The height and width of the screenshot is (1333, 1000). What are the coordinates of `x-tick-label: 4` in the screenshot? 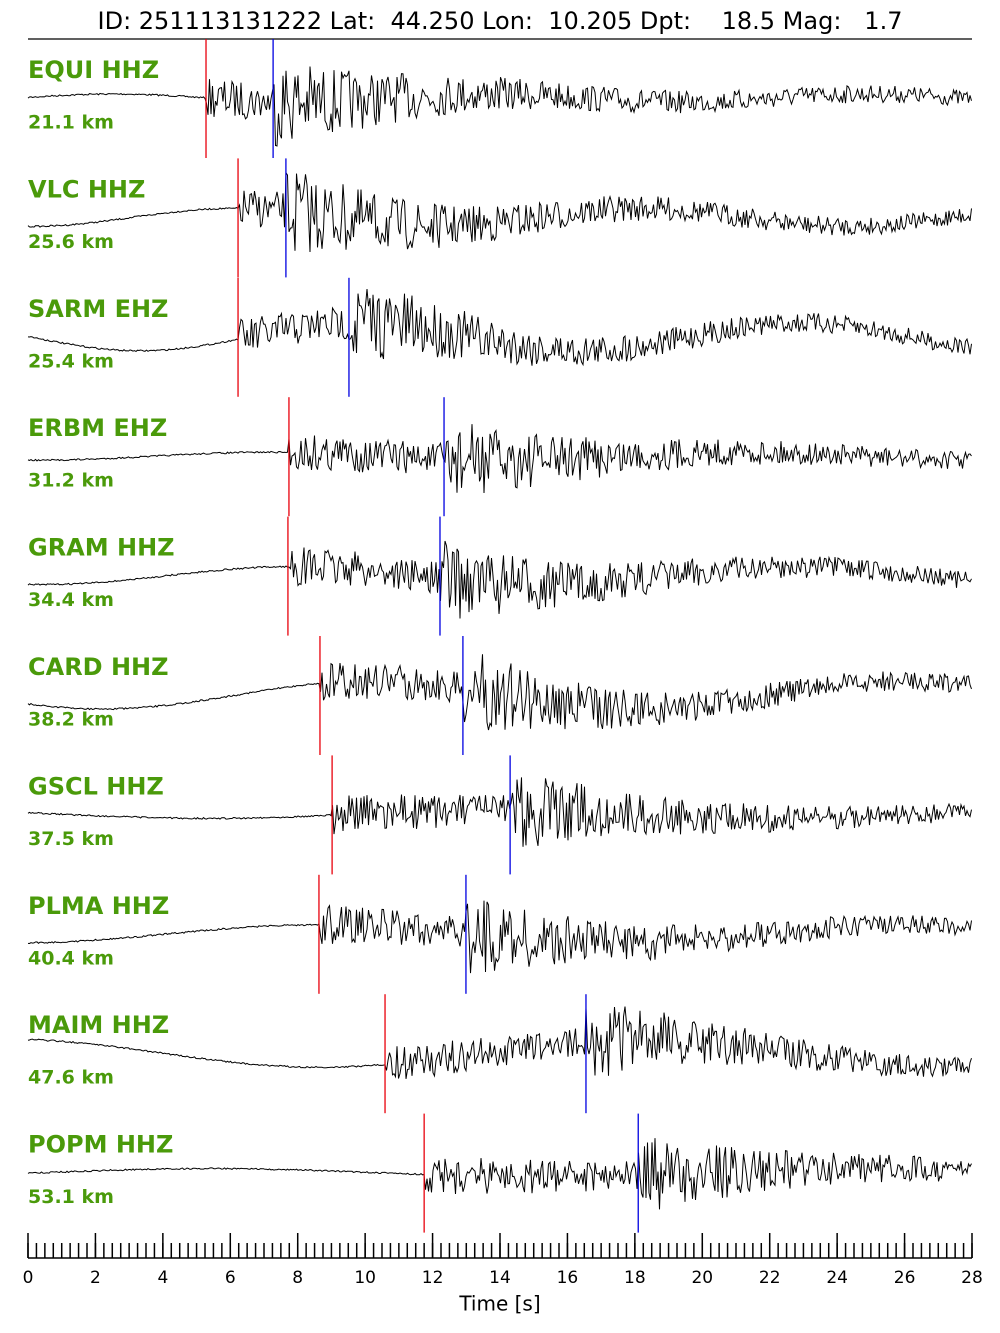 It's located at (162, 1278).